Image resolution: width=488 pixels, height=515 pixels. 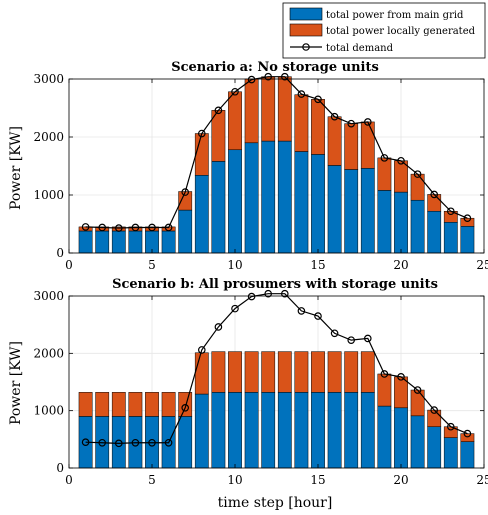 What do you see at coordinates (360, 48) in the screenshot?
I see `legend-label-demand: total demand` at bounding box center [360, 48].